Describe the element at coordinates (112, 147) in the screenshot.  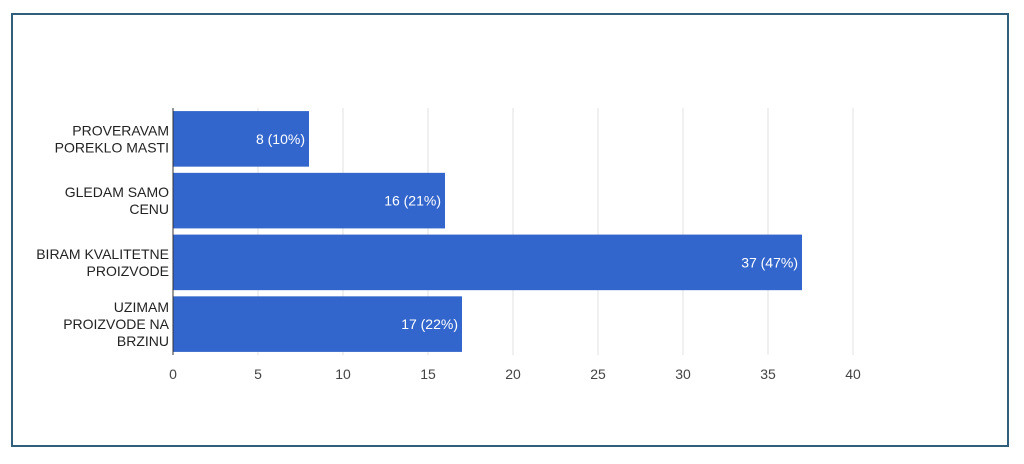
I see `category-label-line: POREKLO MASTI` at that location.